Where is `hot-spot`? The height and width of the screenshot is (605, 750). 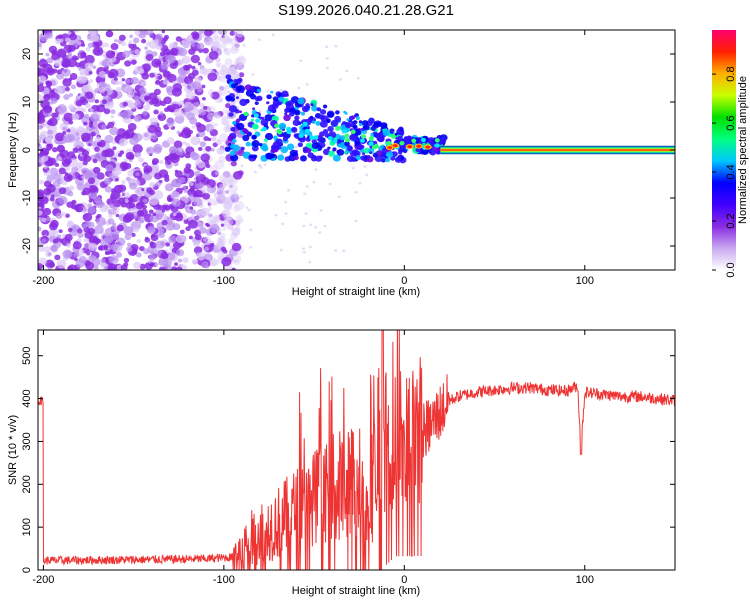
hot-spot is located at coordinates (395, 146).